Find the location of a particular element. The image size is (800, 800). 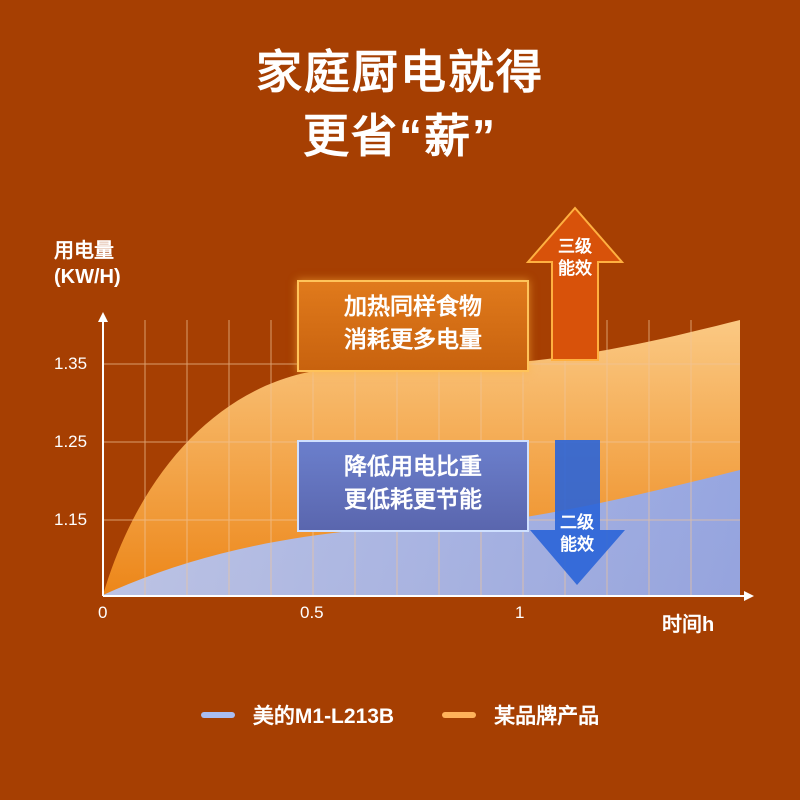

x-tick-1: 1 is located at coordinates (520, 612).